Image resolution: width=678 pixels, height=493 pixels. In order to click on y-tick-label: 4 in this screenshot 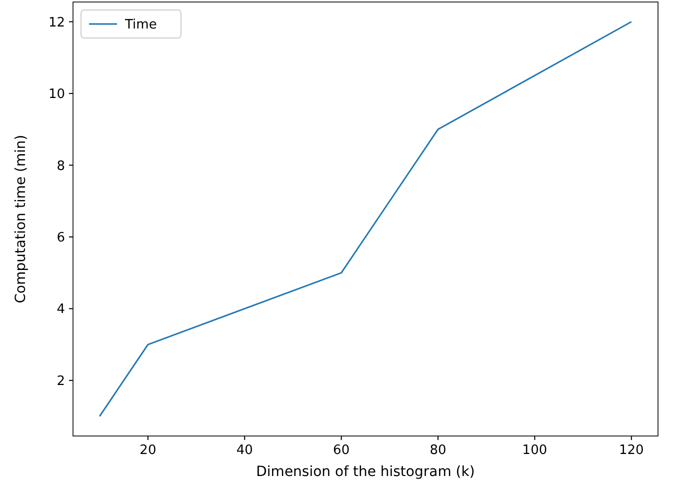, I will do `click(60, 310)`.